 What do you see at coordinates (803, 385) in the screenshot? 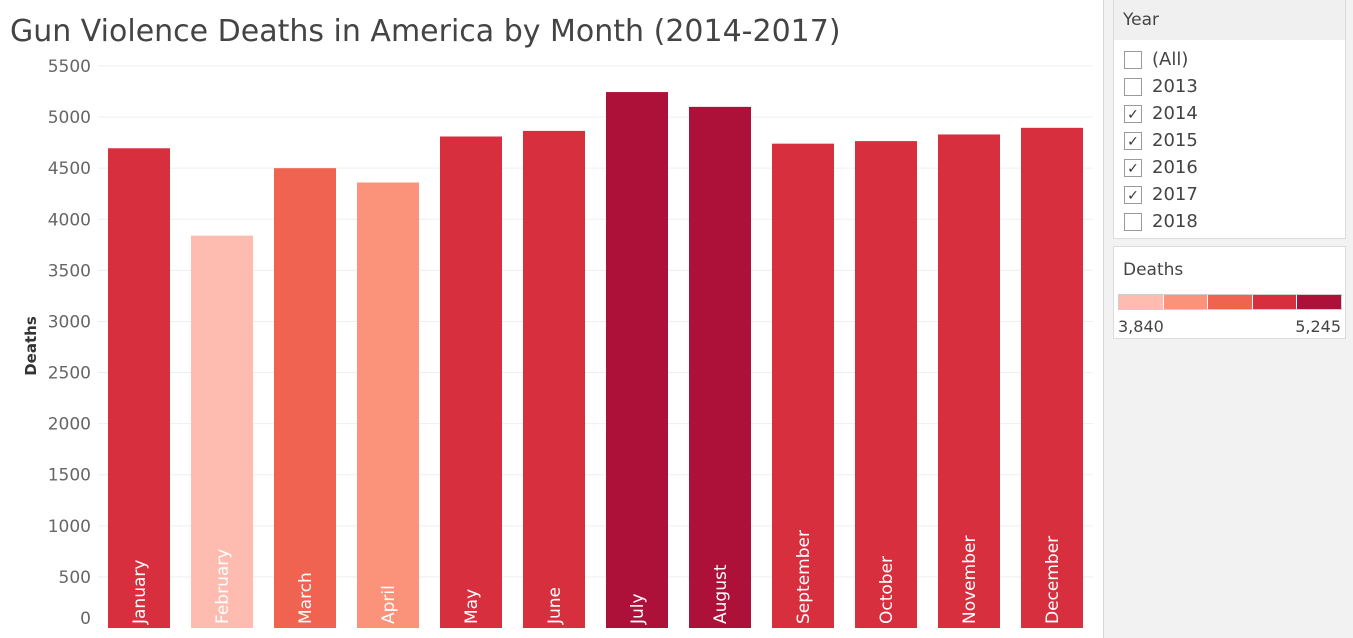
I see `bar-september` at bounding box center [803, 385].